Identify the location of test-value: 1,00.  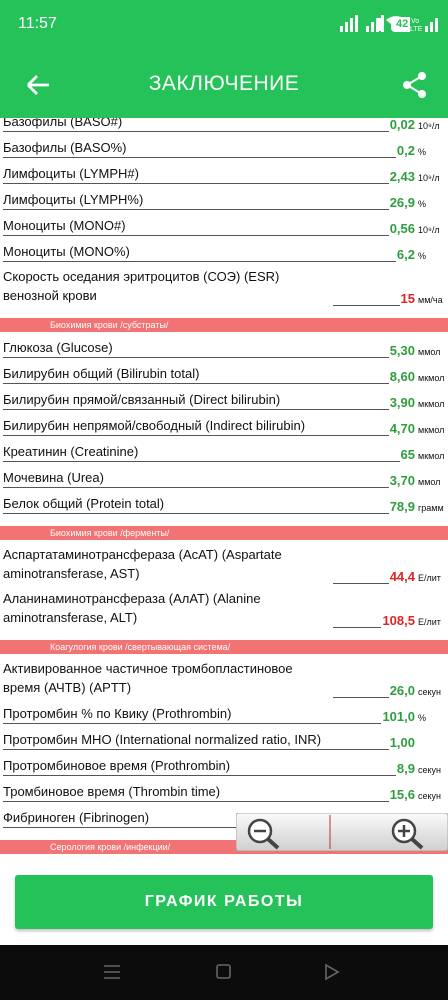
(402, 742).